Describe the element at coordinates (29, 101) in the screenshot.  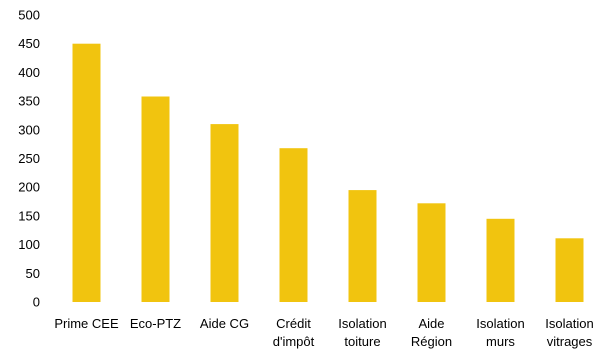
I see `y-tick-label: 350` at that location.